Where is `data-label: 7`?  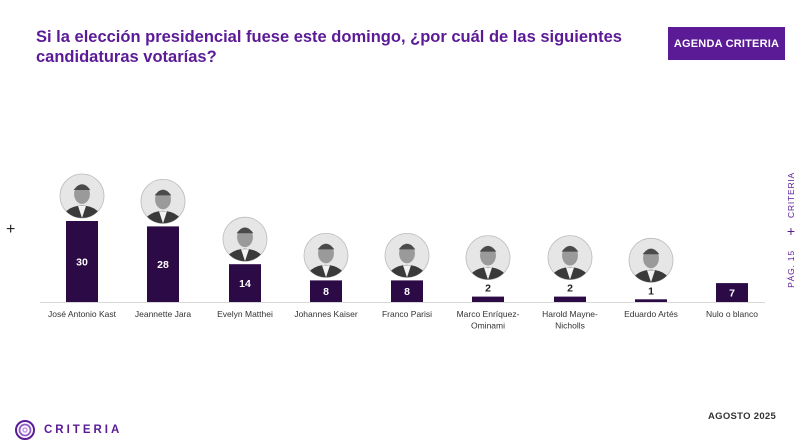
data-label: 7 is located at coordinates (732, 294).